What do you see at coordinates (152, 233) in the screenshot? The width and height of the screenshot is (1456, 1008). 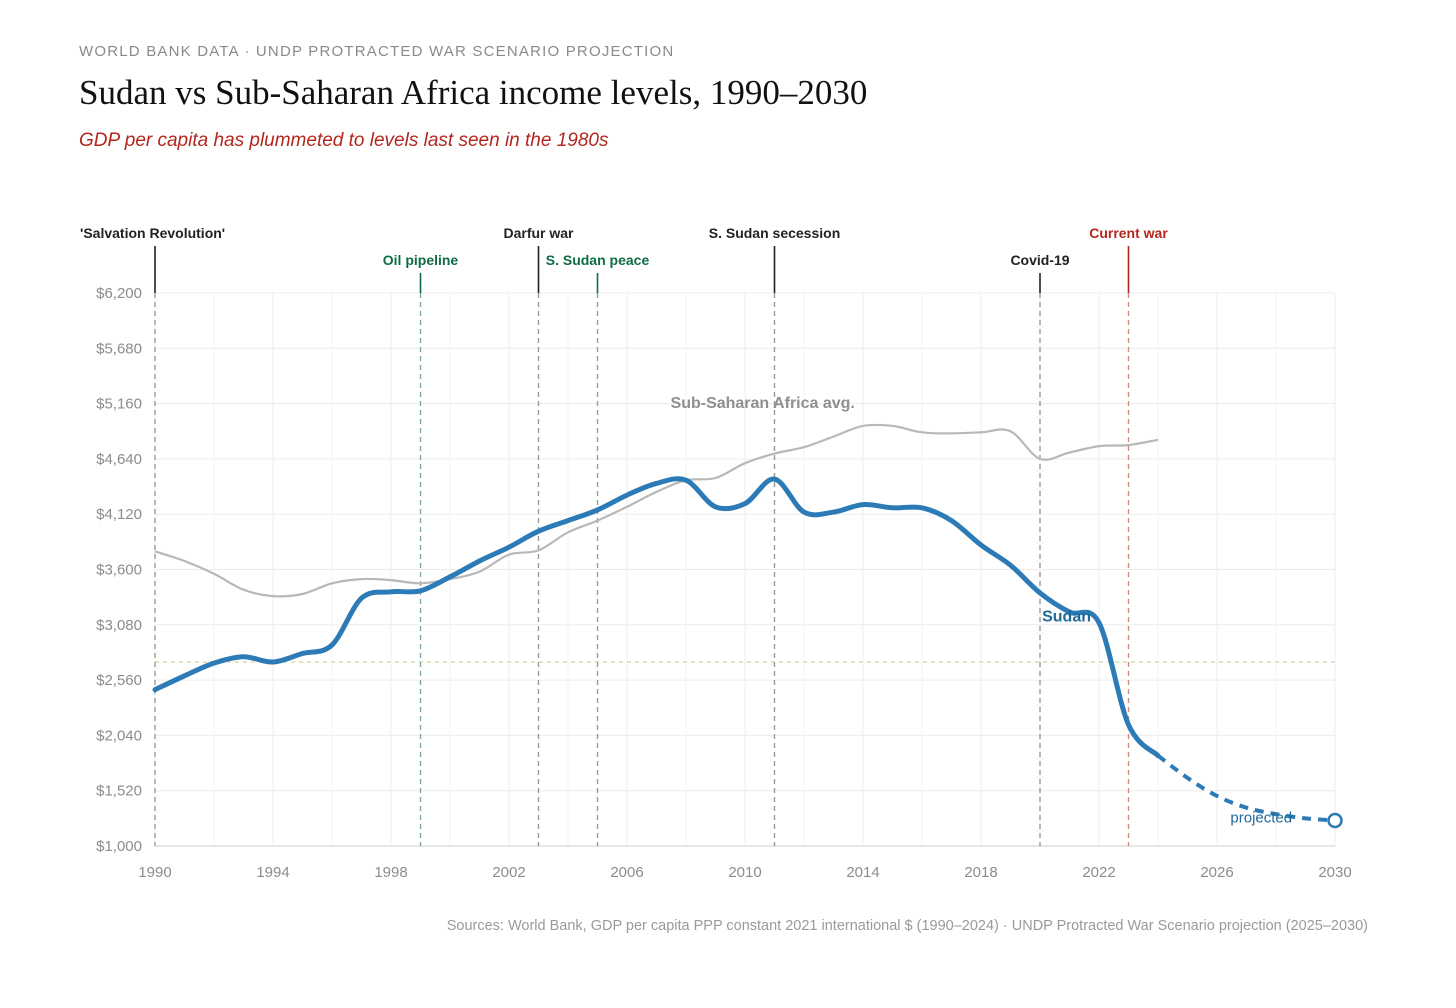 I see `event-label-0: 'Salvation Revolution'` at bounding box center [152, 233].